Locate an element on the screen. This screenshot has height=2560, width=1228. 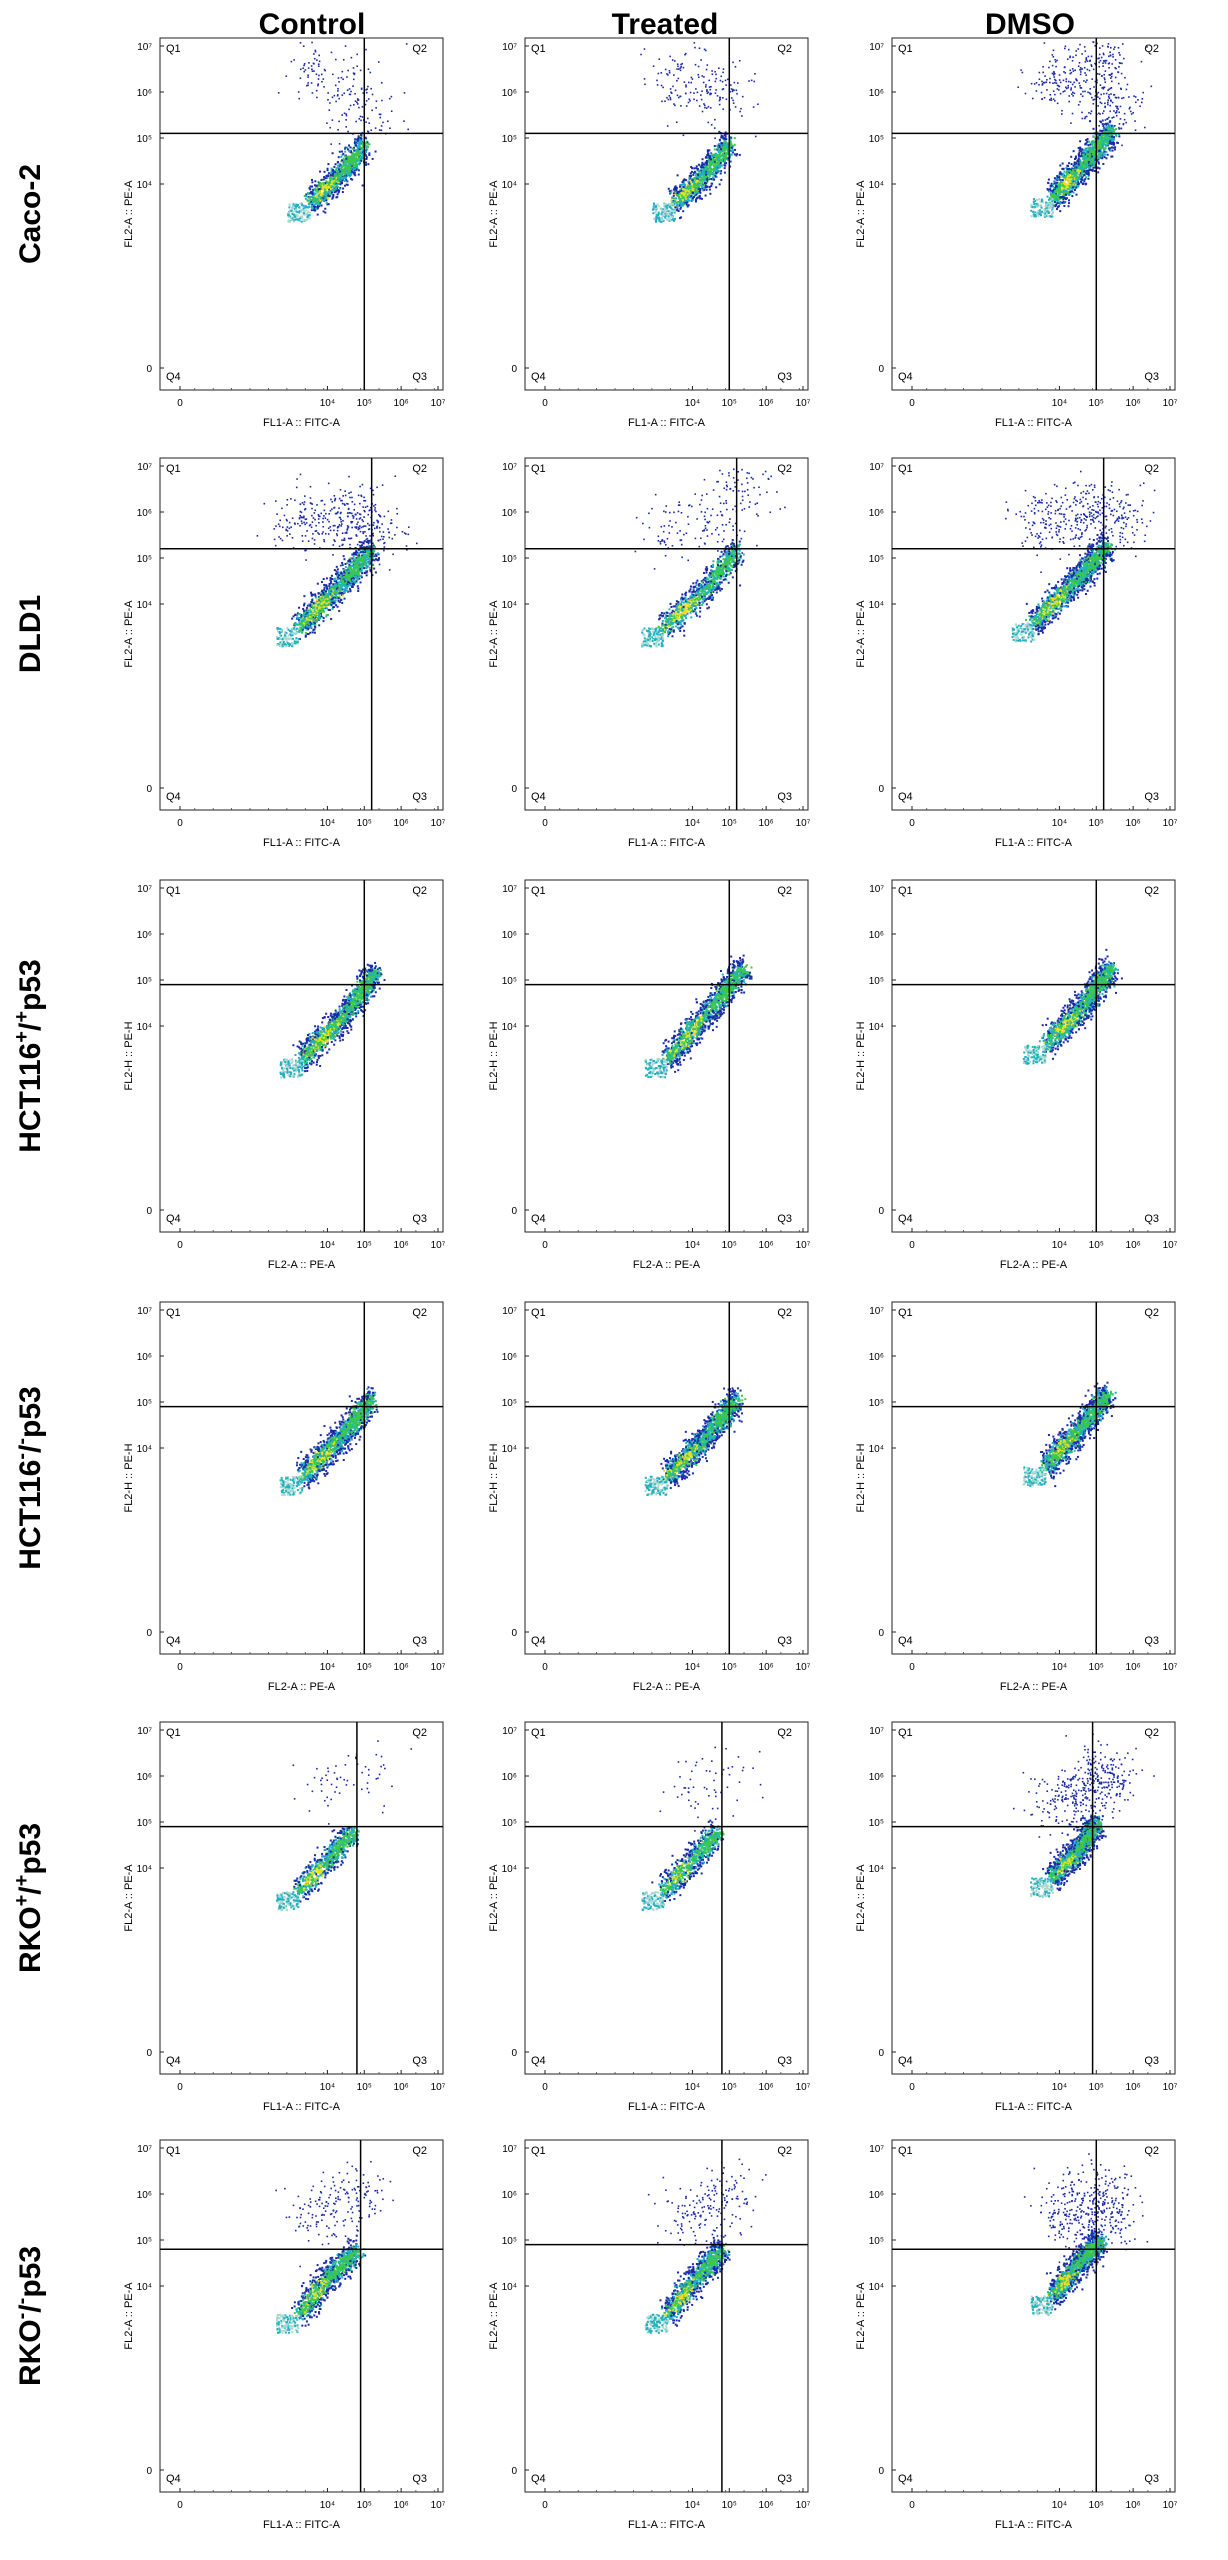
x-tick-label: 10⁶ is located at coordinates (401, 823).